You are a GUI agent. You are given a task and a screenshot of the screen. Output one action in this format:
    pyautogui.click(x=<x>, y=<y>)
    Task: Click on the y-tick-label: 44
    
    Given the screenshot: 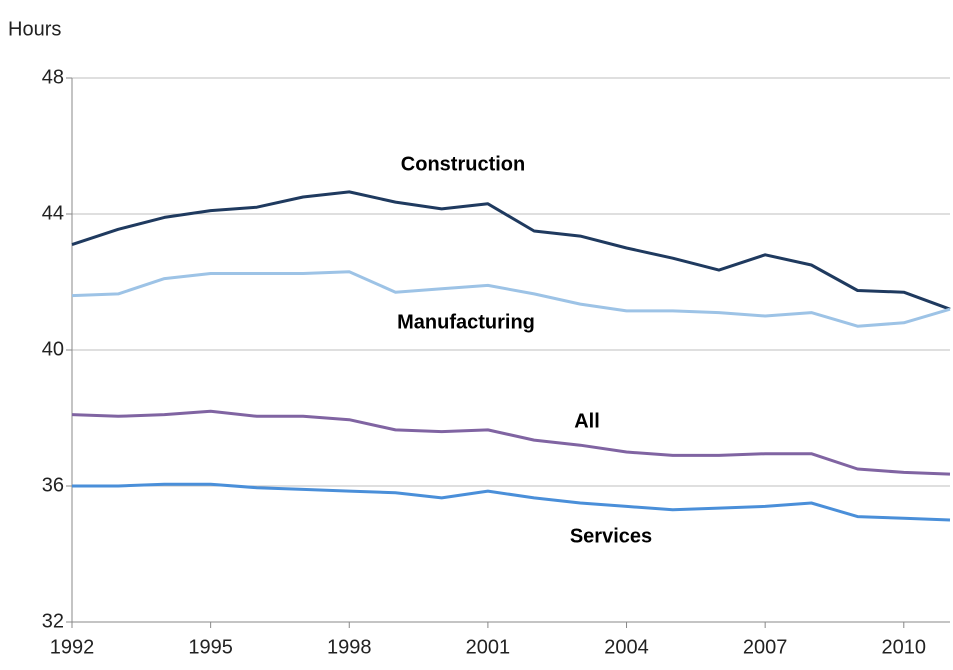 What is the action you would take?
    pyautogui.click(x=53, y=213)
    